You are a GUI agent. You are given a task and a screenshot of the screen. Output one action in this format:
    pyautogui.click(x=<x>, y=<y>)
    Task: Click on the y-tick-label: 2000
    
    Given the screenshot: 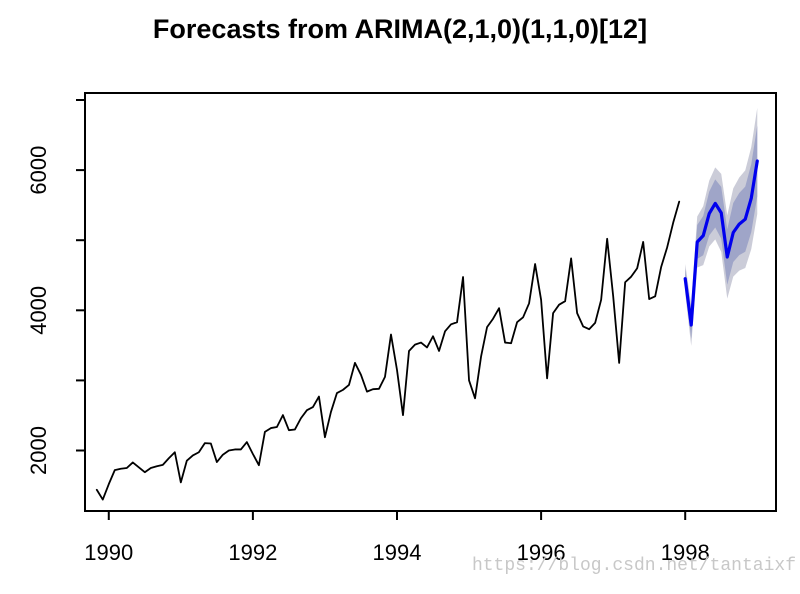 What is the action you would take?
    pyautogui.click(x=38, y=450)
    